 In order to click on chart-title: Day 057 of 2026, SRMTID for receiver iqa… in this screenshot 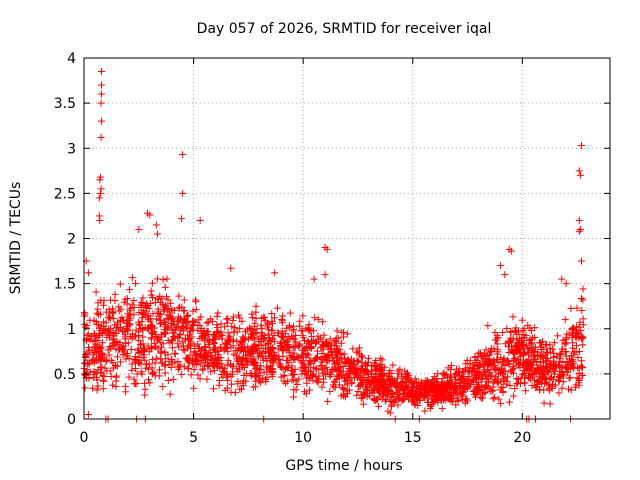, I will do `click(344, 29)`.